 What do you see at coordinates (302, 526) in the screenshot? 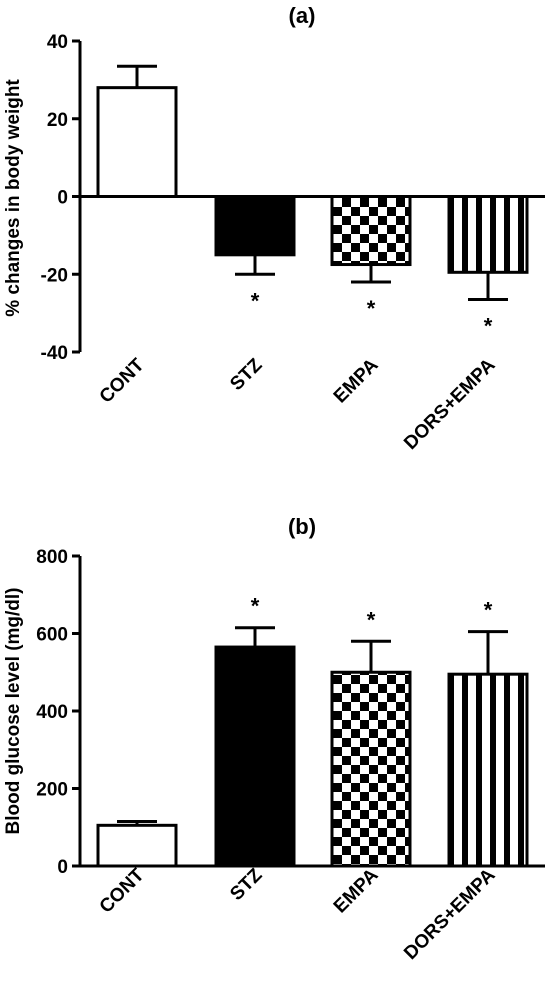
I see `chart-title: (b)` at bounding box center [302, 526].